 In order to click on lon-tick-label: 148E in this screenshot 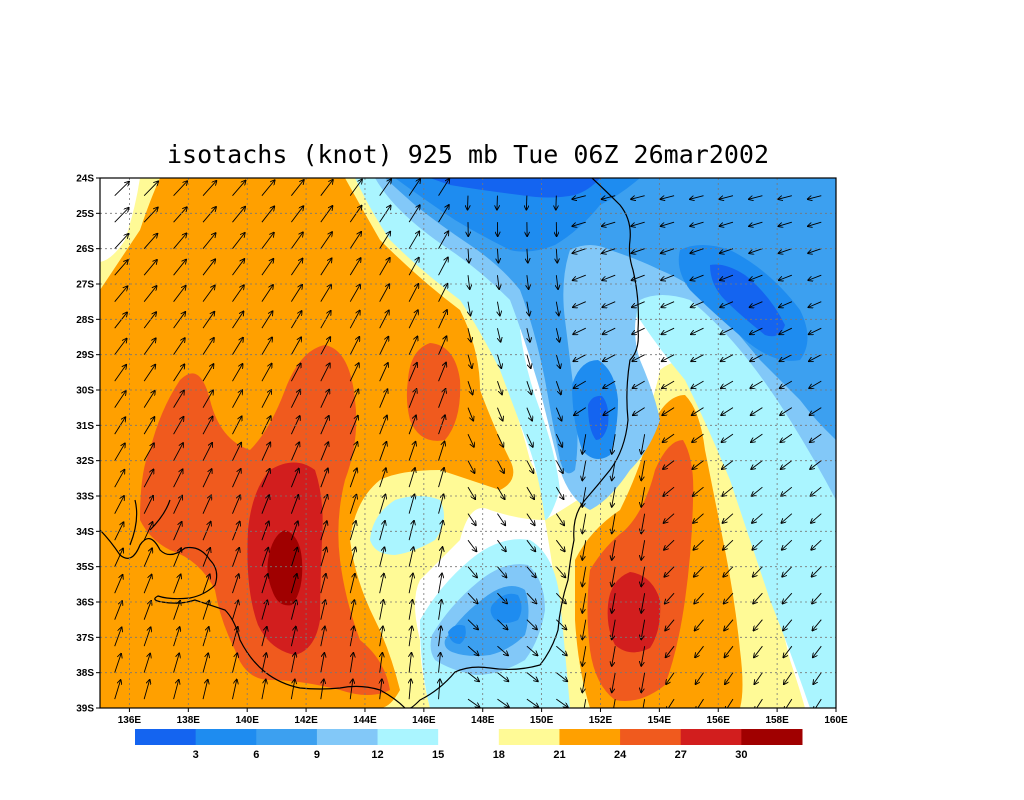, I will do `click(483, 720)`.